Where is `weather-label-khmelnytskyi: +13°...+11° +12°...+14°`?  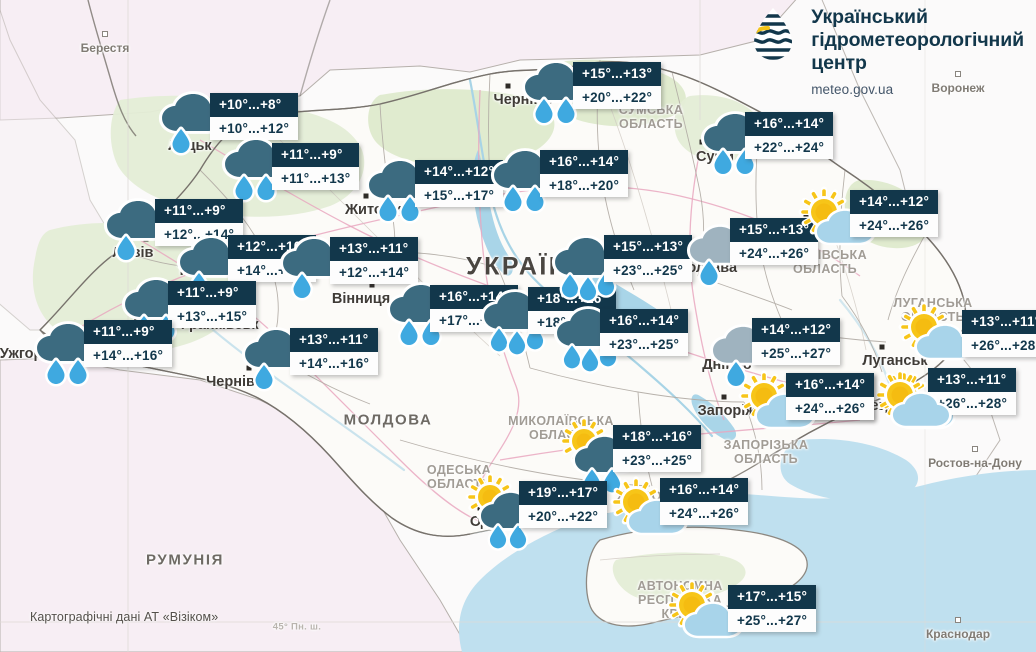
weather-label-khmelnytskyi: +13°...+11° +12°...+14° is located at coordinates (374, 260).